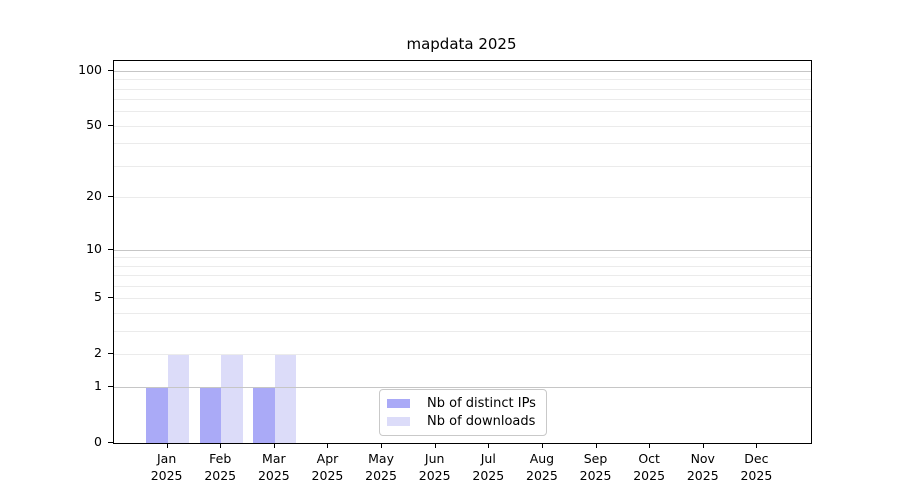 This screenshot has width=900, height=500. Describe the element at coordinates (481, 403) in the screenshot. I see `legend-label-distinct-ips: Nb of distinct IPs` at that location.